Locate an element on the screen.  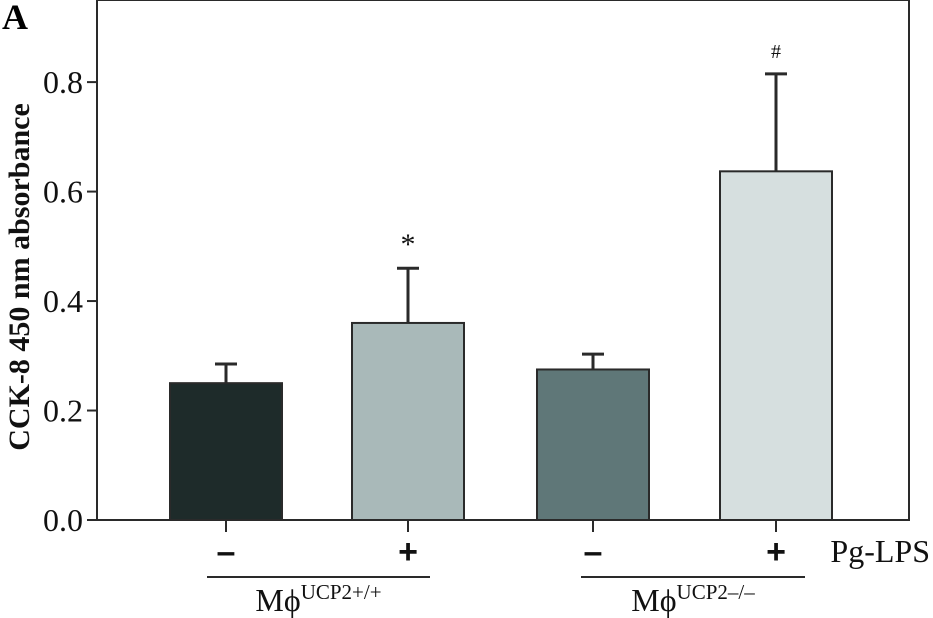
y-tick-label: 0.0 is located at coordinates (63, 520).